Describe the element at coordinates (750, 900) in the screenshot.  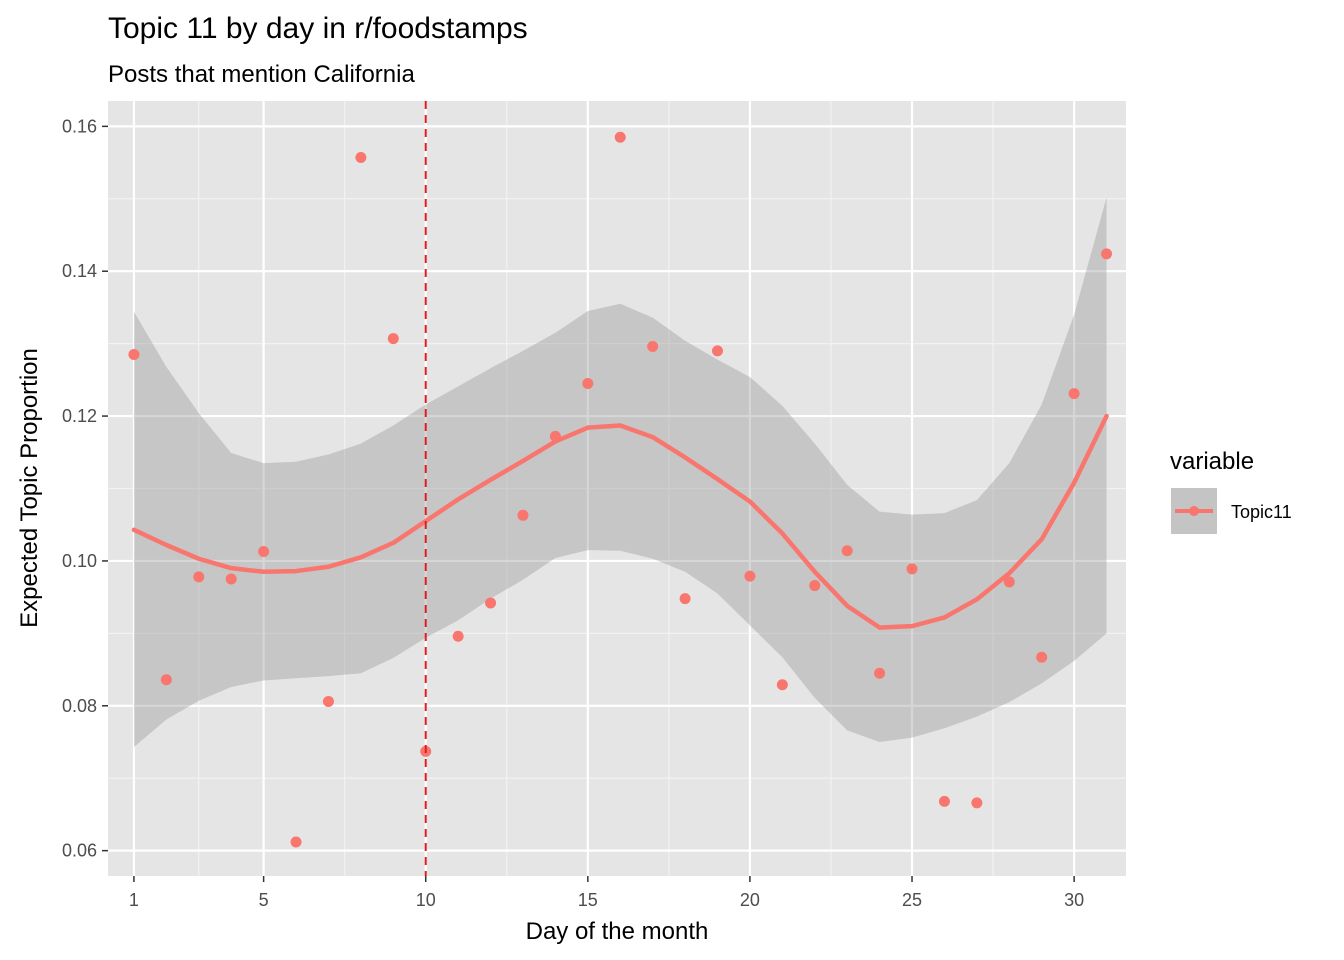
I see `x-tick-label: 20` at that location.